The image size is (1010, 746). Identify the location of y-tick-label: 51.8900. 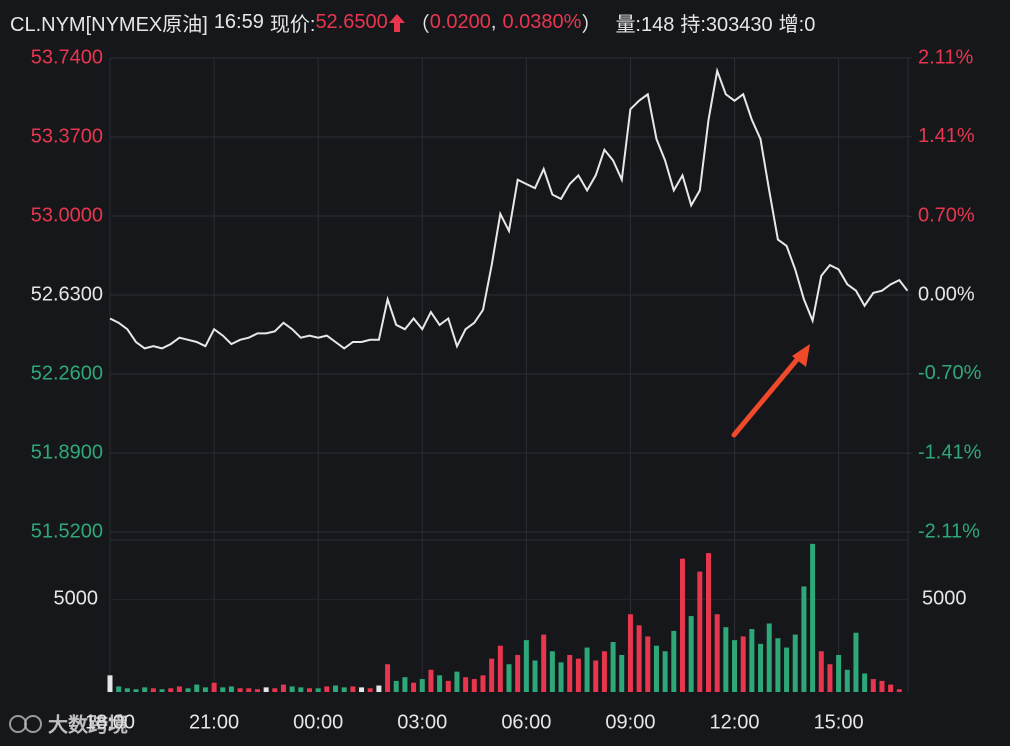
(67, 452).